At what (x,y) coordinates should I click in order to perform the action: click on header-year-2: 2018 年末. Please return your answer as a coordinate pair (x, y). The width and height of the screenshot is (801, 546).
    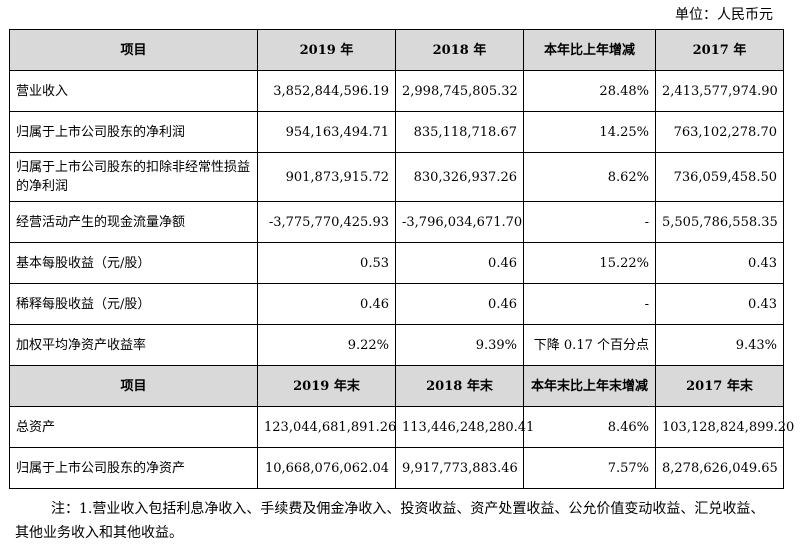
    Looking at the image, I should click on (459, 386).